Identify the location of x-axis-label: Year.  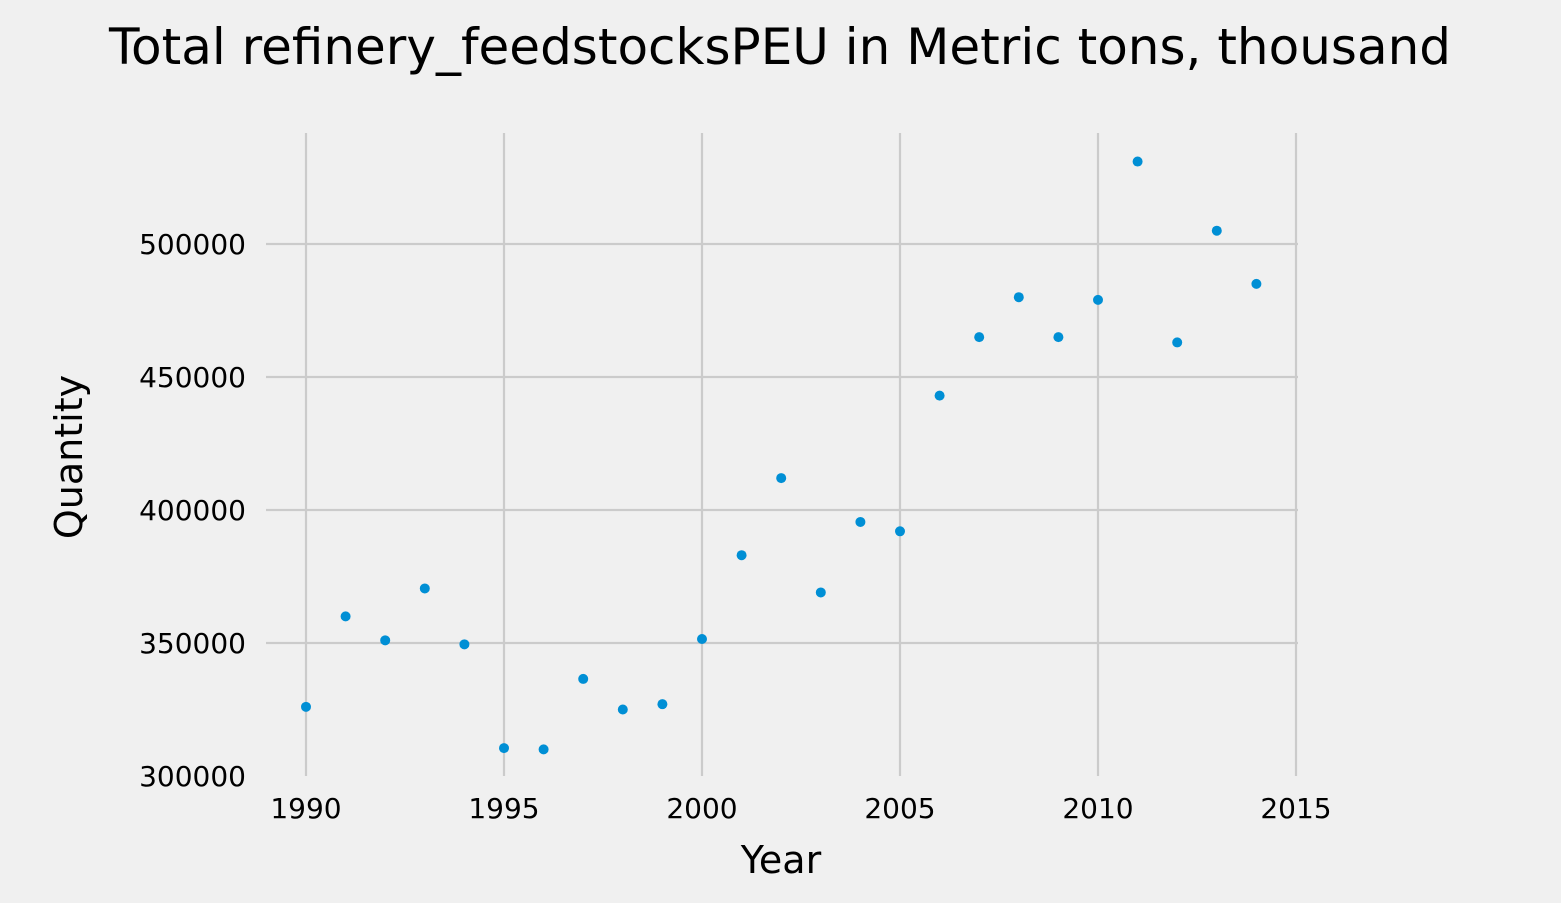
(781, 860).